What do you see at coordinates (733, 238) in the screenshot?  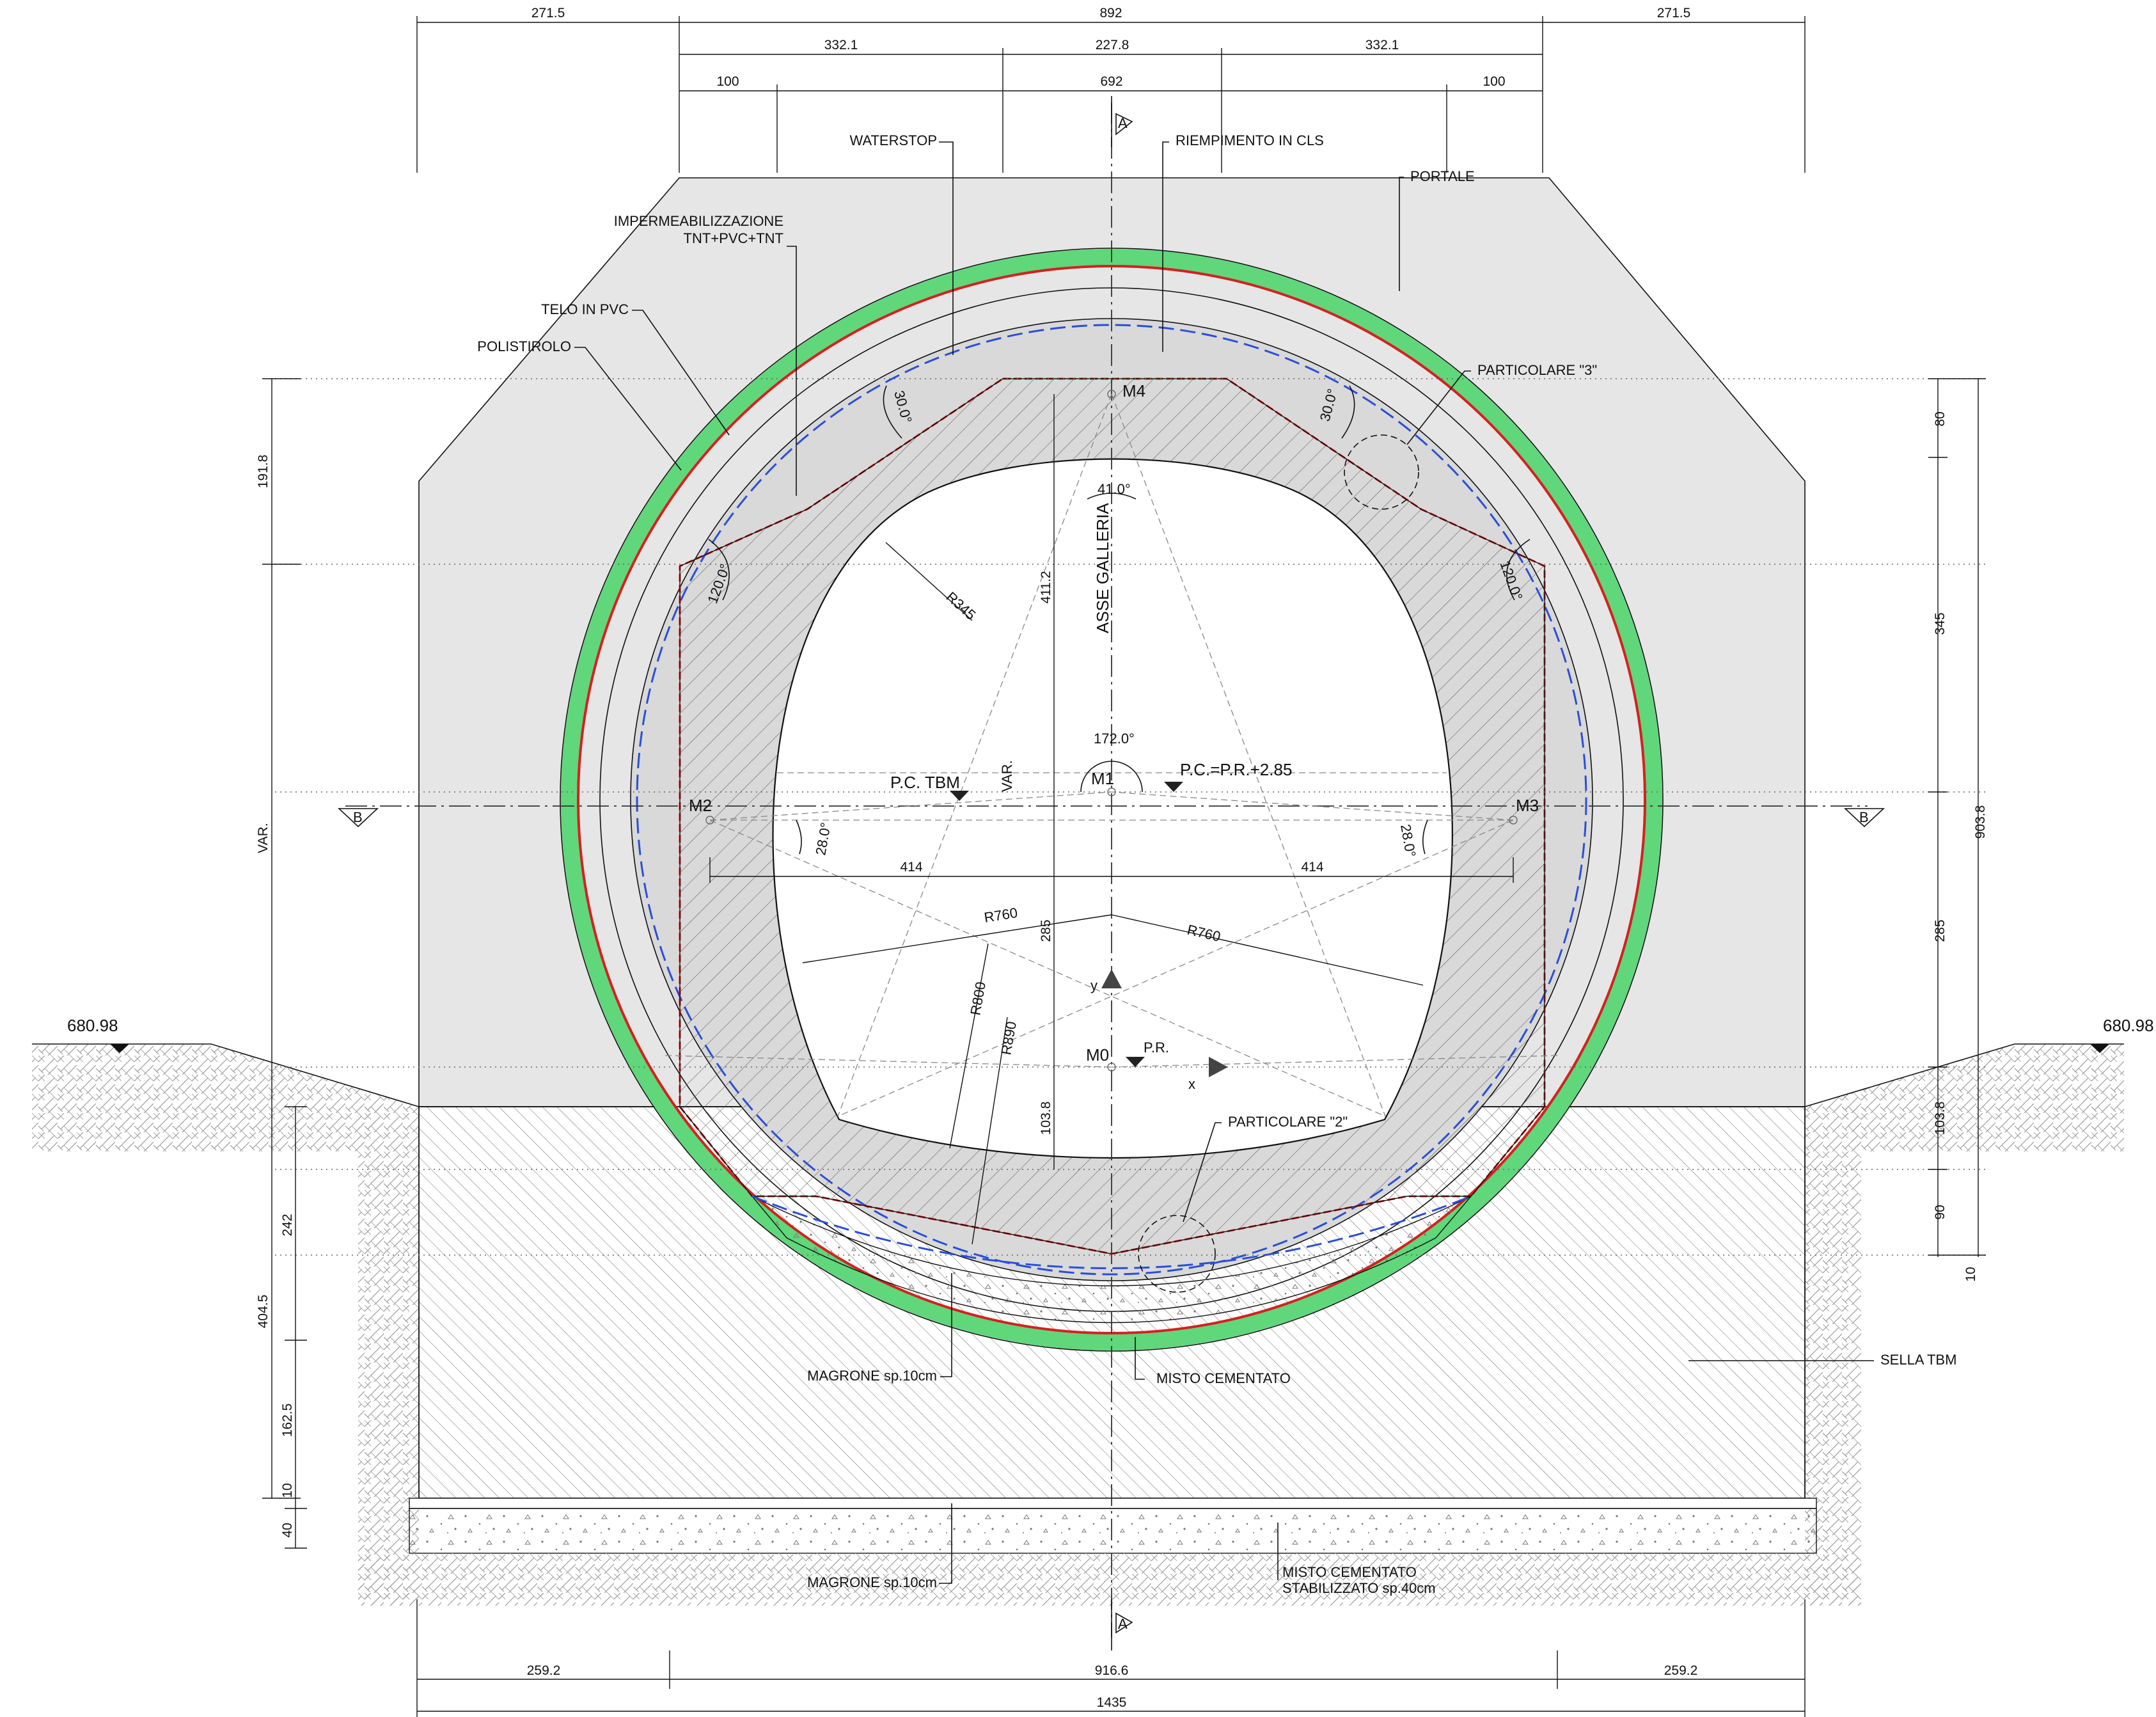 I see `label-impermeabilizzazione-2: TNT+PVC+TNT` at bounding box center [733, 238].